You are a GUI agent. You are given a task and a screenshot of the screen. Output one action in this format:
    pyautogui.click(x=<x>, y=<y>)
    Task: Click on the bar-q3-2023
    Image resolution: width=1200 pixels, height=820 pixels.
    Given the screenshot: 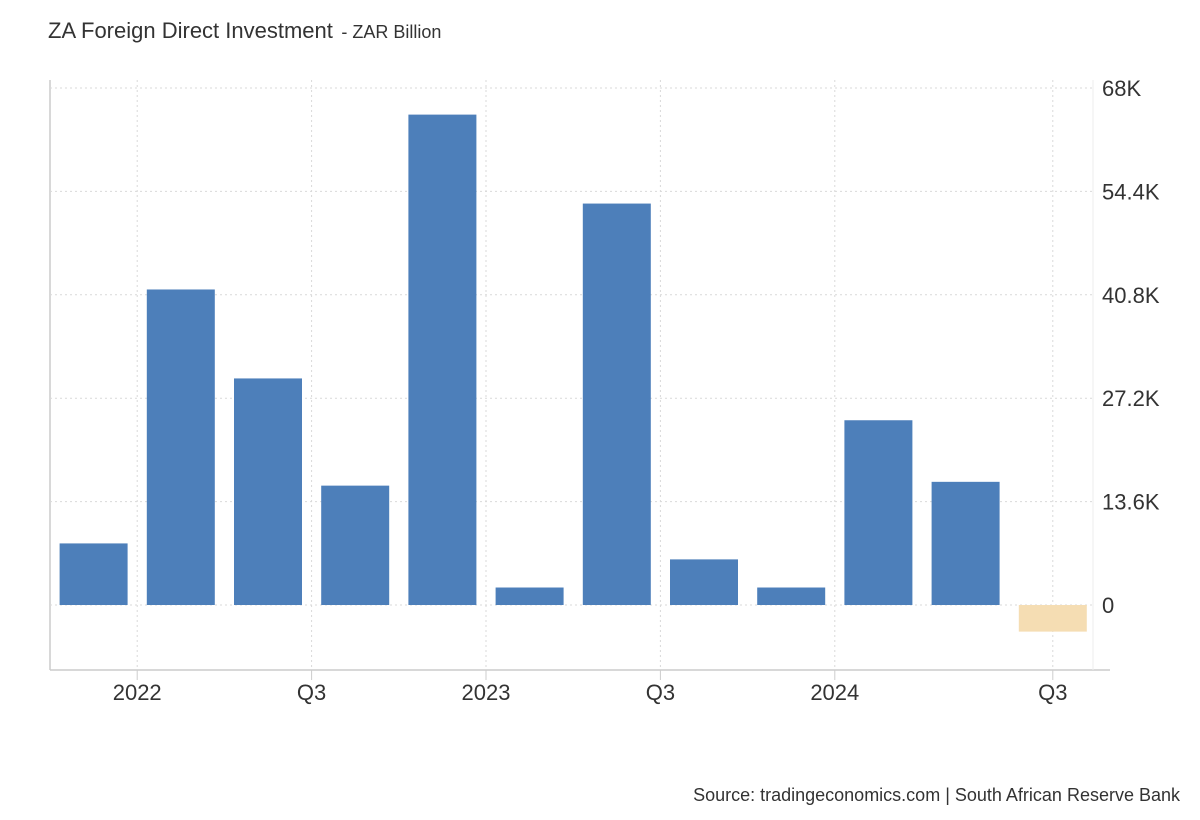 What is the action you would take?
    pyautogui.click(x=704, y=582)
    